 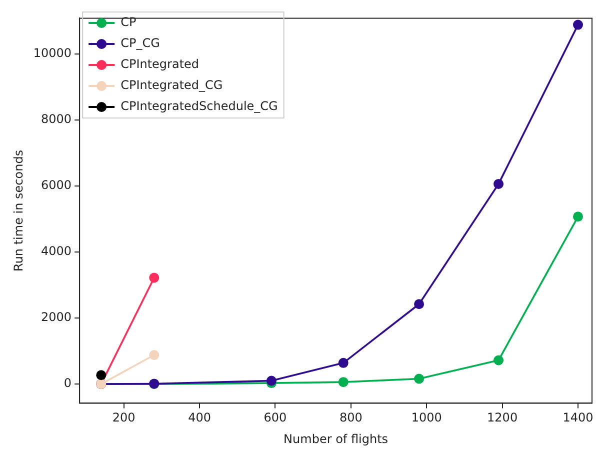 I want to click on x-axis-title: Number of flights, so click(x=336, y=439).